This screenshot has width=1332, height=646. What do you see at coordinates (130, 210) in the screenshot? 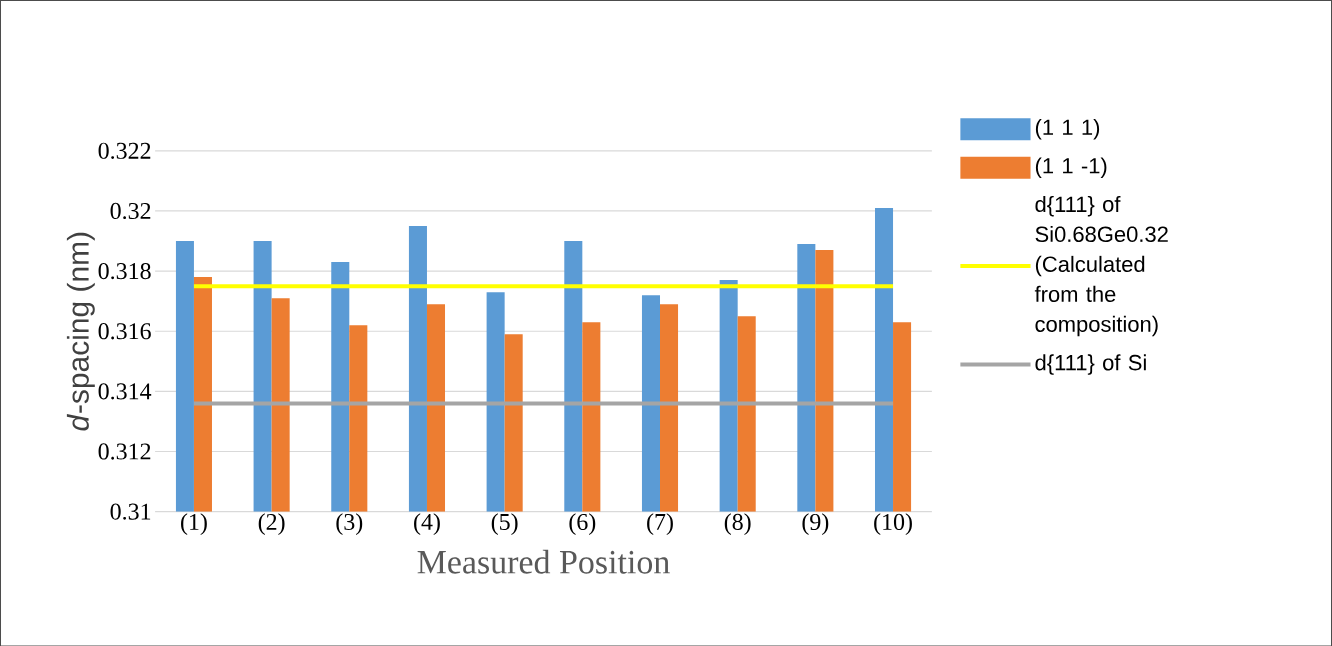
I see `y-tick-label: 0.32` at bounding box center [130, 210].